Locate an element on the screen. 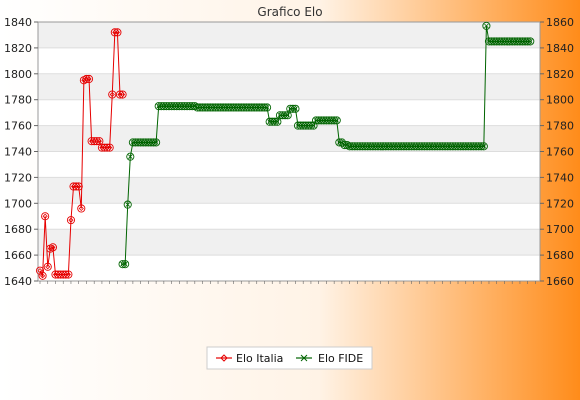  legend-box is located at coordinates (289, 358).